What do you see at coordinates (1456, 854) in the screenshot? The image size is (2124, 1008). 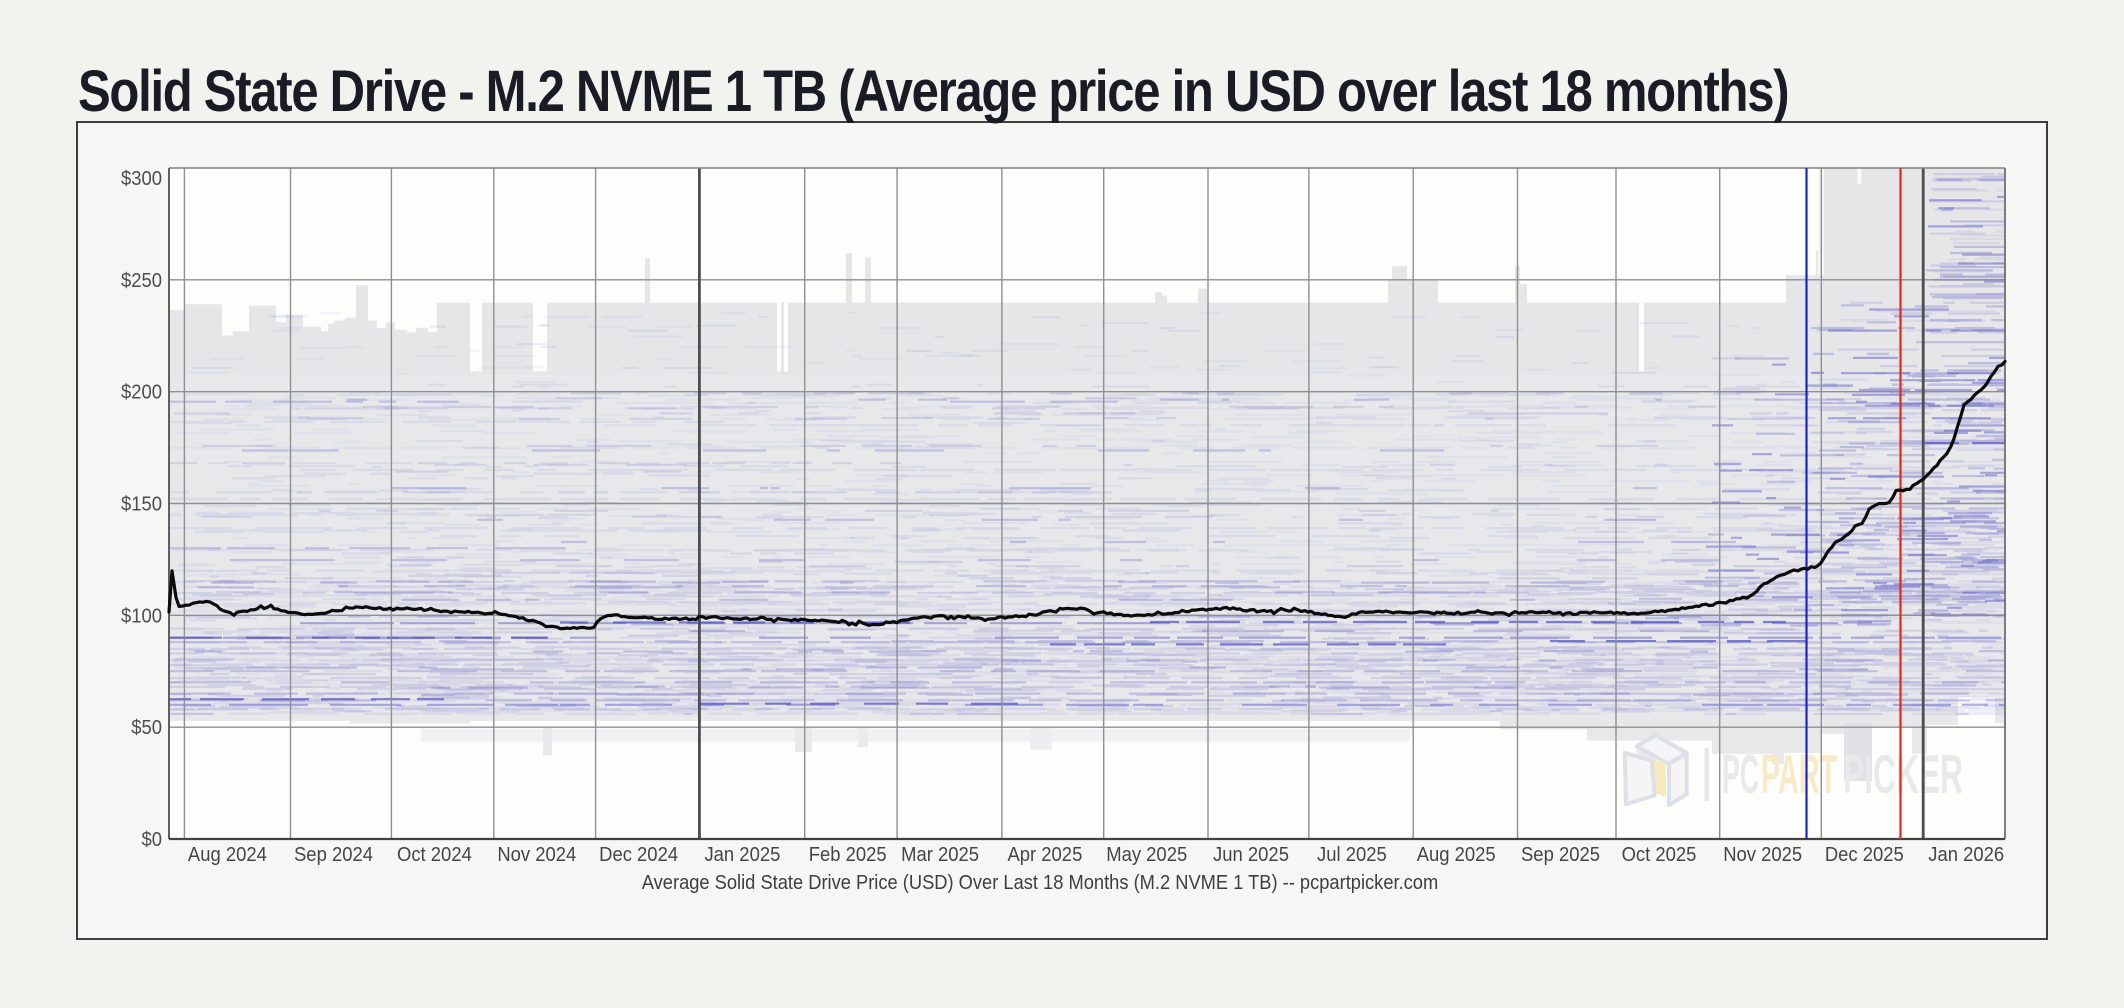 I see `svg-text: Aug 2025` at bounding box center [1456, 854].